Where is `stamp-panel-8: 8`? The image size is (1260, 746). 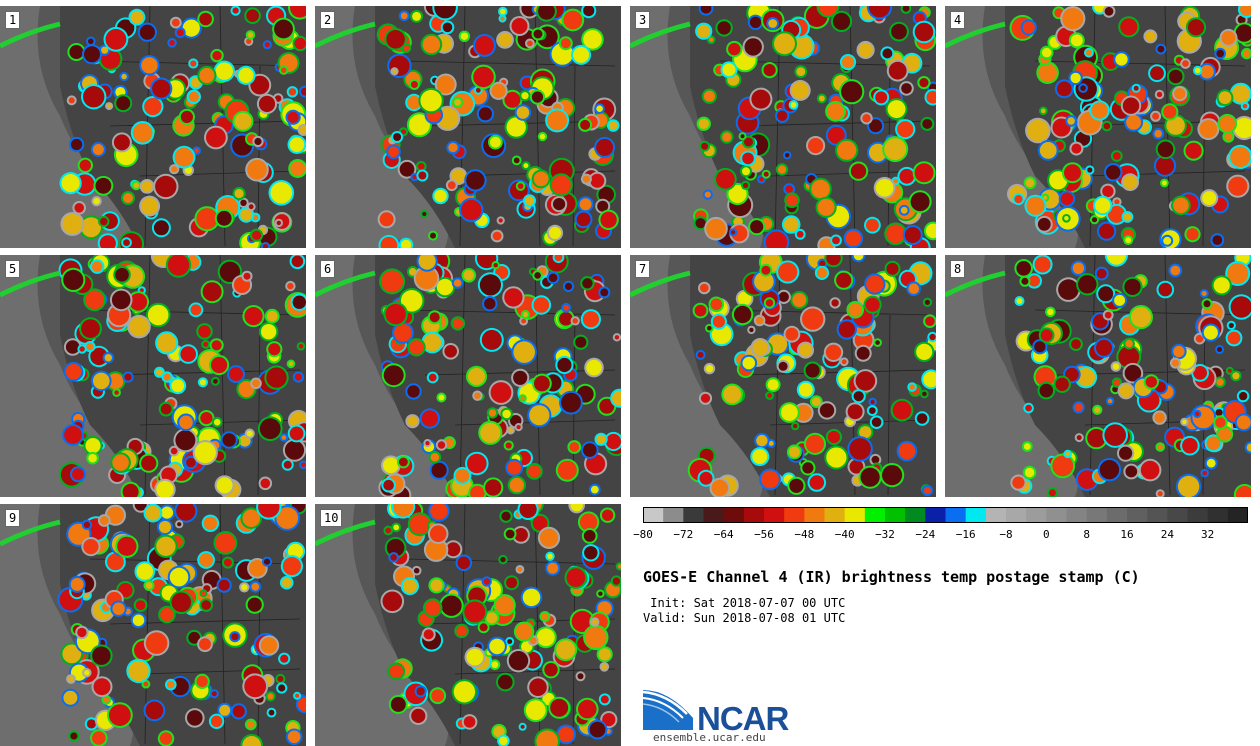
stamp-panel-8: 8 is located at coordinates (1098, 376).